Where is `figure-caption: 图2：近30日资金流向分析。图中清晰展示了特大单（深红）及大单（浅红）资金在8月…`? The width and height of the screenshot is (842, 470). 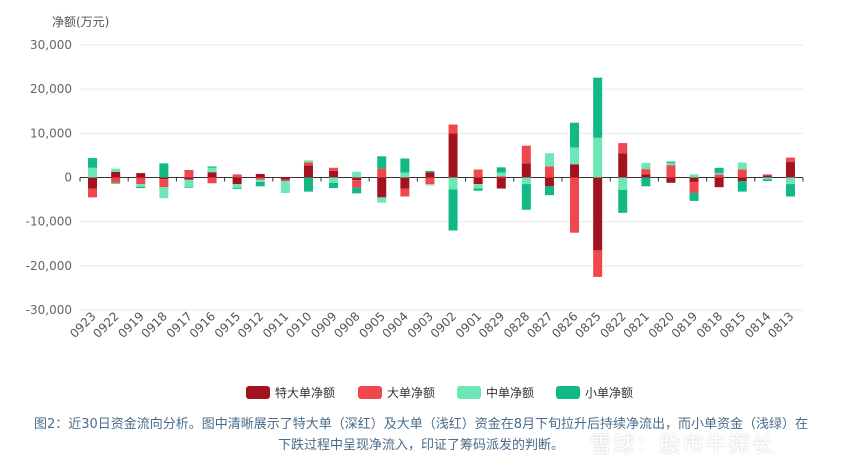
figure-caption: 图2：近30日资金流向分析。图中清晰展示了特大单（深红）及大单（浅红）资金在8月… is located at coordinates (421, 435).